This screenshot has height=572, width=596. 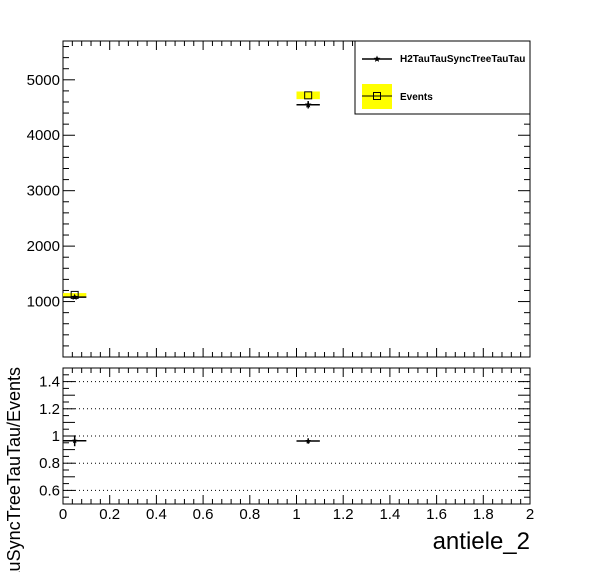 What do you see at coordinates (43, 80) in the screenshot?
I see `y-tick-label: 5000` at bounding box center [43, 80].